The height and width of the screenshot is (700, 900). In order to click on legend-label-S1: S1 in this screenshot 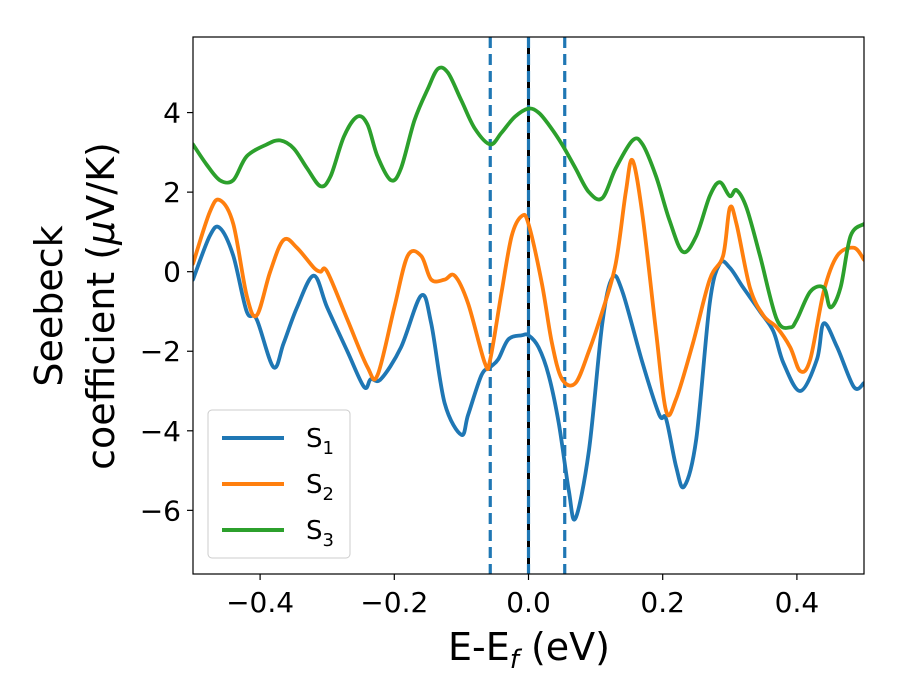, I will do `click(320, 441)`.